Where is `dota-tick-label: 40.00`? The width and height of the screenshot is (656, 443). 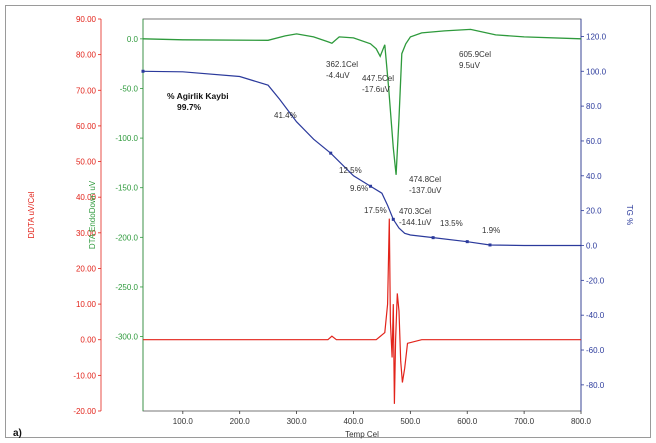 dota-tick-label: 40.00 is located at coordinates (86, 197).